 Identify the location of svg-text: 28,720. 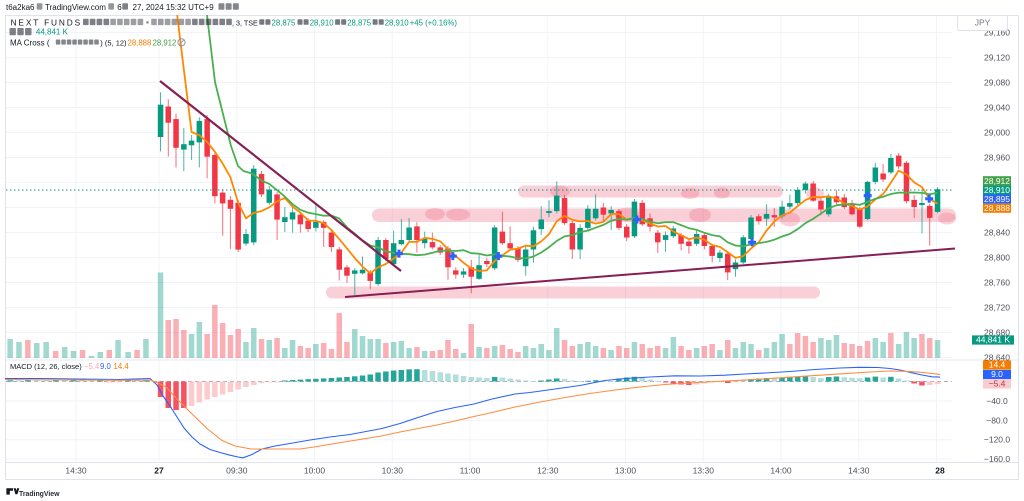
(997, 308).